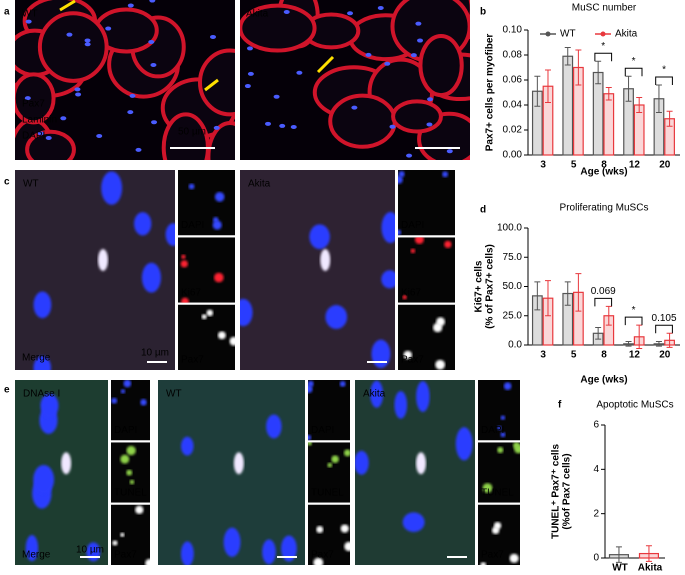 The image size is (685, 575). I want to click on legend-dot, so click(603, 34).